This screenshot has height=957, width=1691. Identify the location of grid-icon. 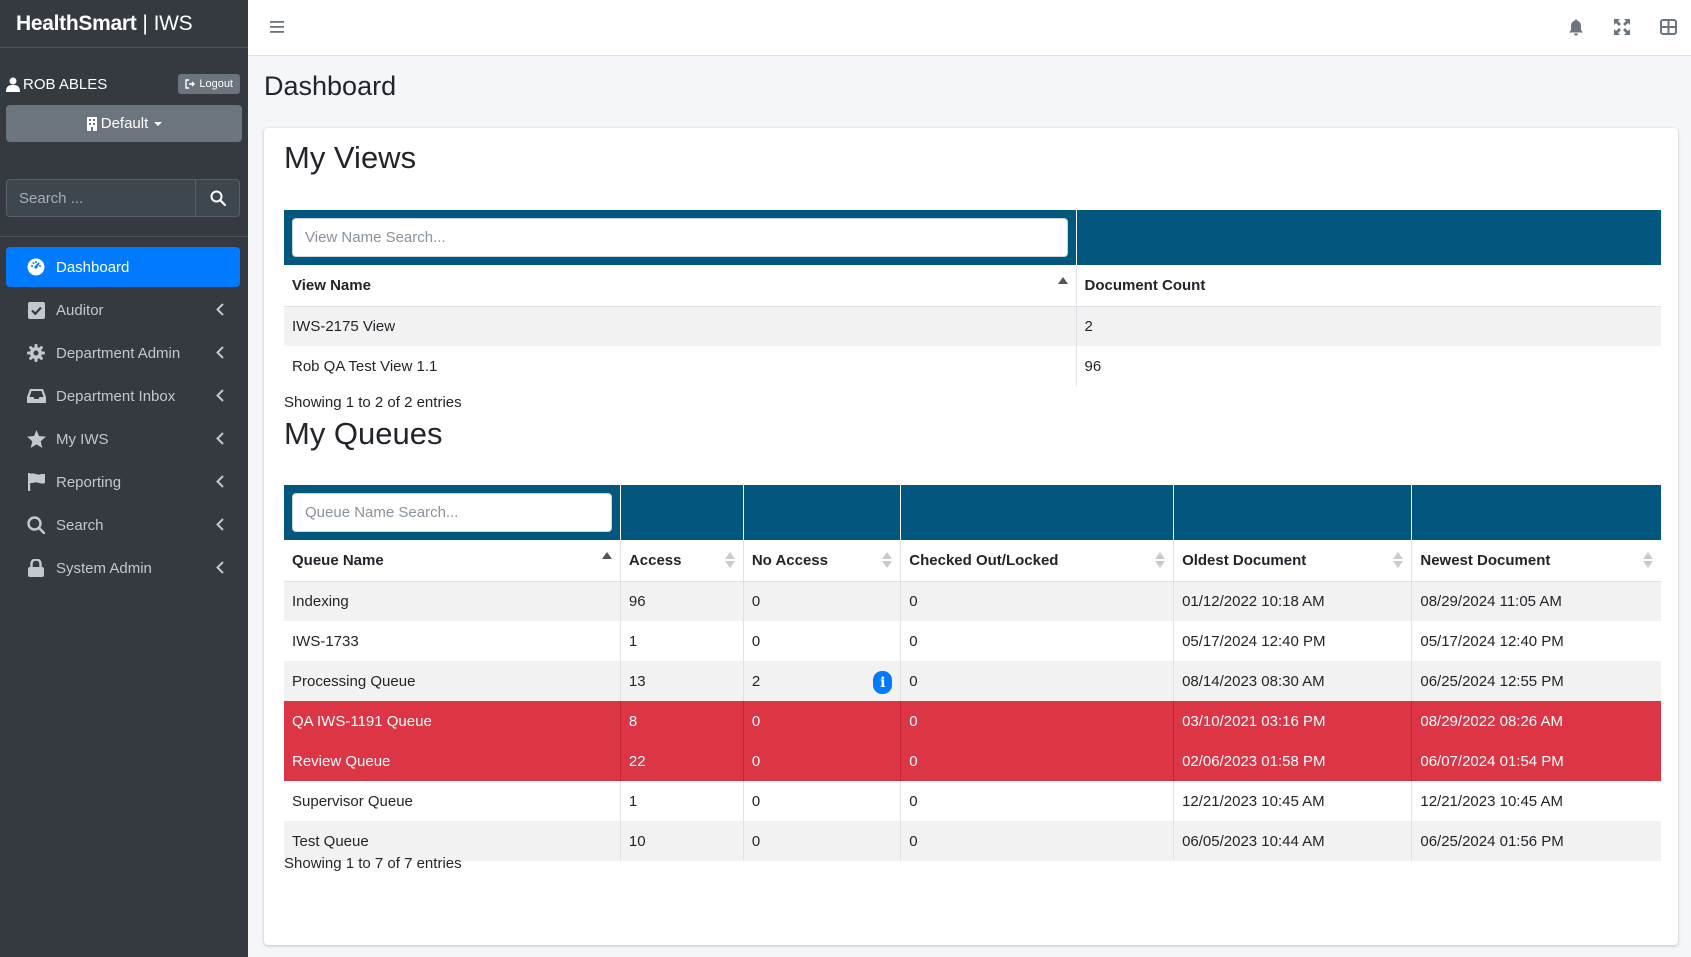
(1668, 27).